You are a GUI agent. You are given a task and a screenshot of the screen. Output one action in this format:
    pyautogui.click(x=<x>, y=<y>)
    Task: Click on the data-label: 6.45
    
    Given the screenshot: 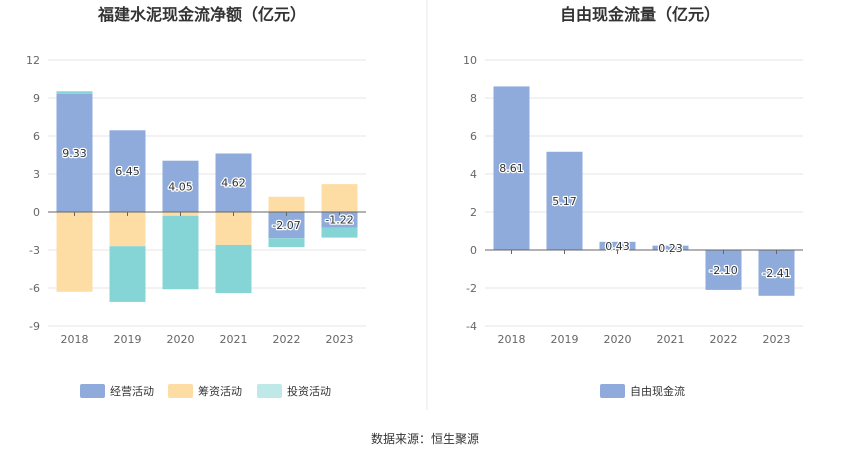 What is the action you would take?
    pyautogui.click(x=127, y=171)
    